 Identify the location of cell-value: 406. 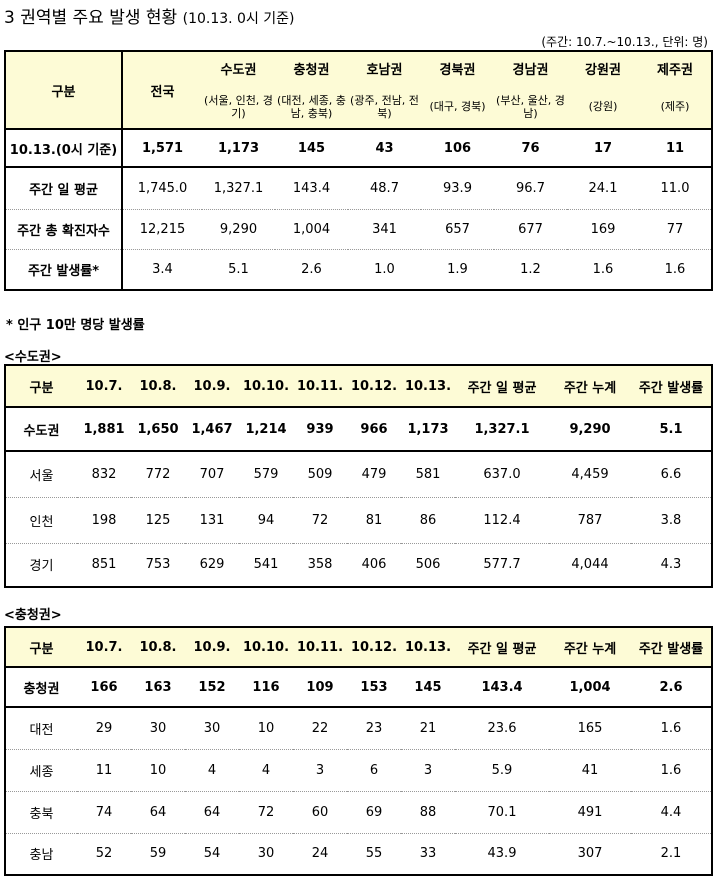
(374, 565).